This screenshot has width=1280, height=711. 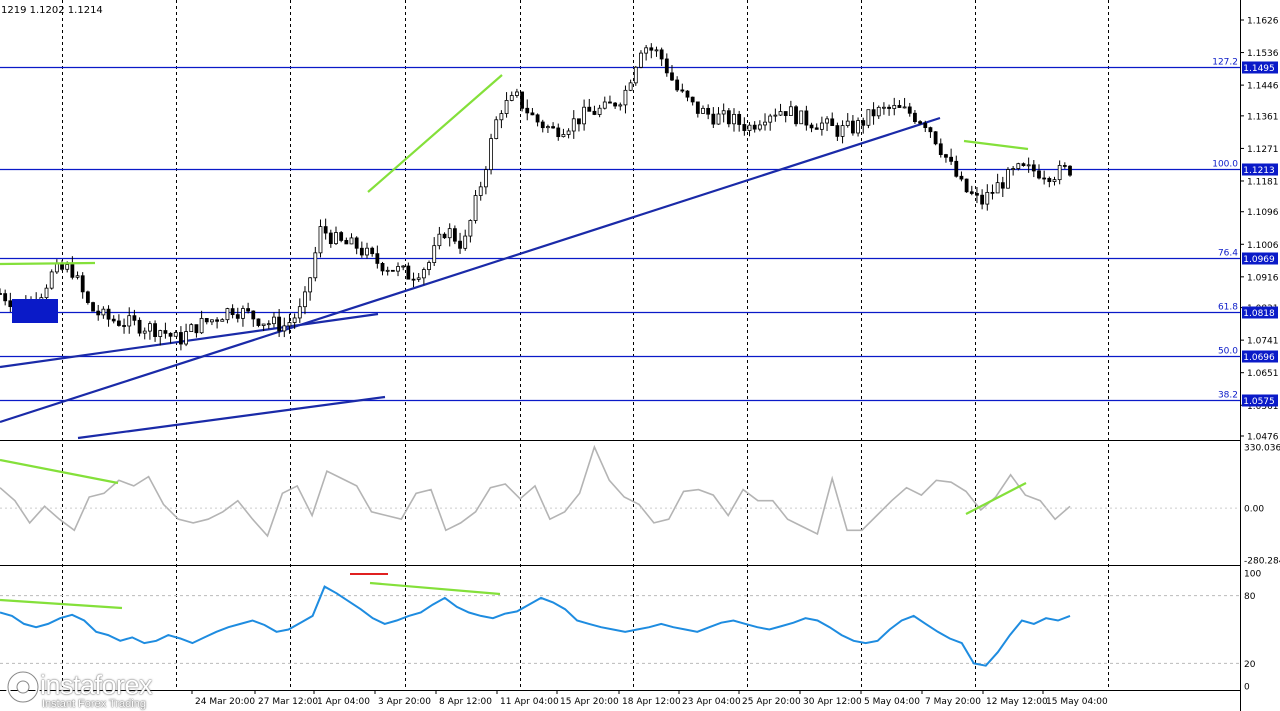 What do you see at coordinates (1250, 665) in the screenshot?
I see `rsi-tick-label: 20` at bounding box center [1250, 665].